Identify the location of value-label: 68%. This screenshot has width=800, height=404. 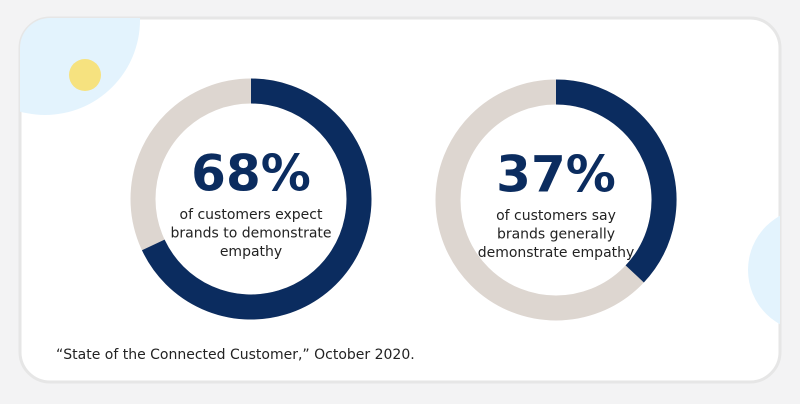
(251, 174).